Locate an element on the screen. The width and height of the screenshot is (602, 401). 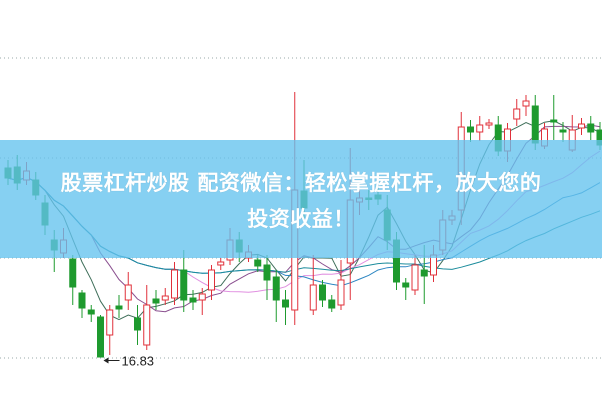
low-arrow-icon is located at coordinates (106, 360).